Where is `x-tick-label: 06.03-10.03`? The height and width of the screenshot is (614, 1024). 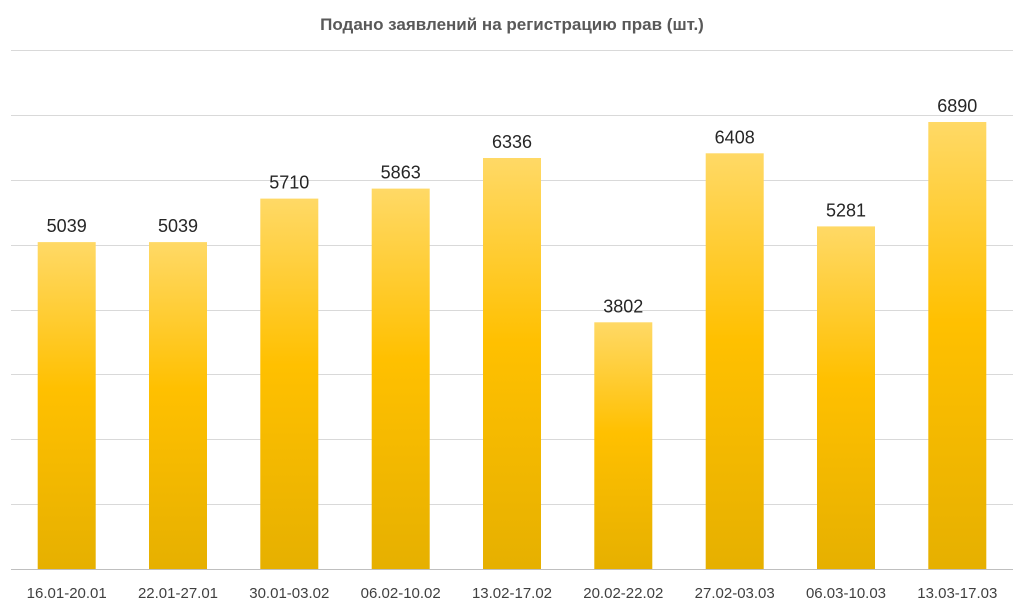
x-tick-label: 06.03-10.03 is located at coordinates (846, 593).